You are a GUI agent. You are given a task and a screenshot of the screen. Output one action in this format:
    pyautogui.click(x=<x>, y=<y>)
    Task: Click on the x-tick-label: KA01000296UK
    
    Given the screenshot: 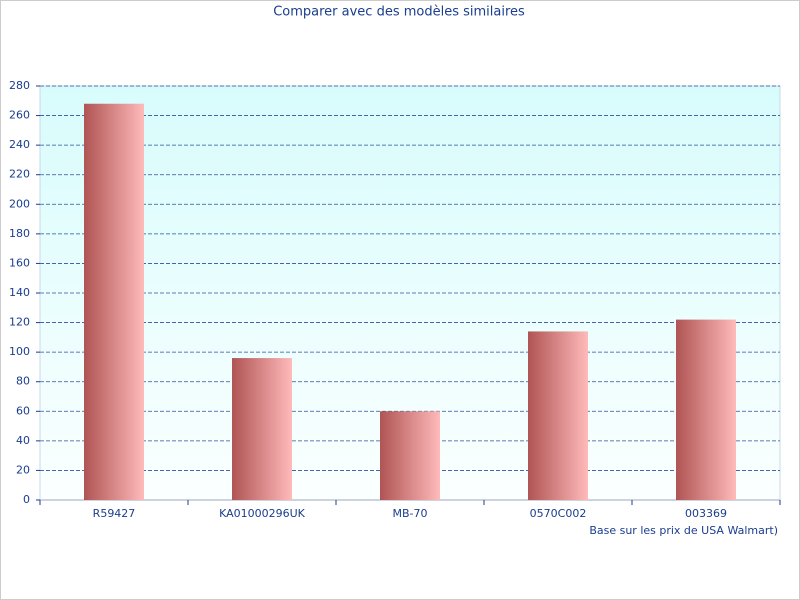 What is the action you would take?
    pyautogui.click(x=262, y=513)
    